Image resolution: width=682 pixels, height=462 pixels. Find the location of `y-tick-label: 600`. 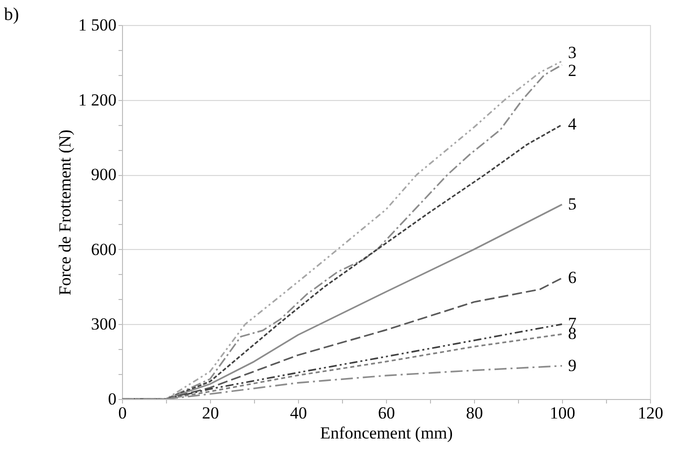

y-tick-label: 600 is located at coordinates (103, 249).